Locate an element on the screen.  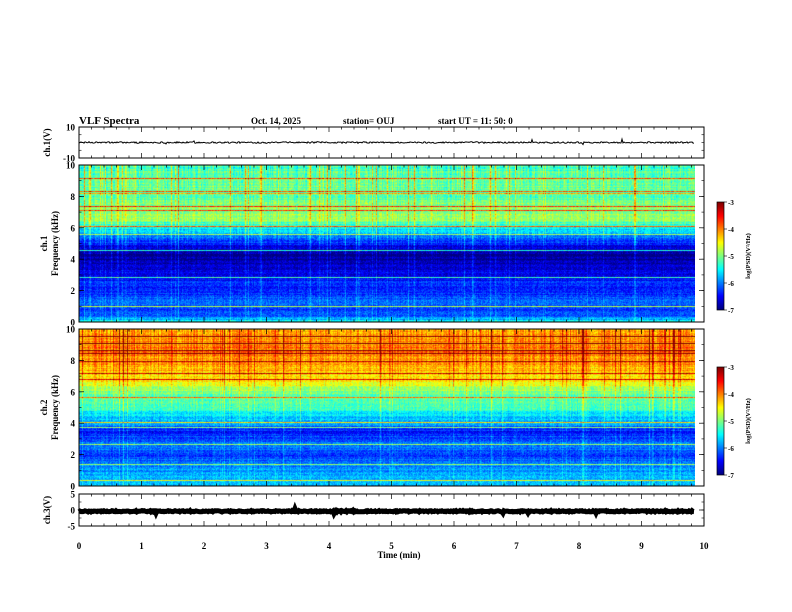
ch2-colorbar-label: log(PSD)(V²/Hz) is located at coordinates (748, 421).